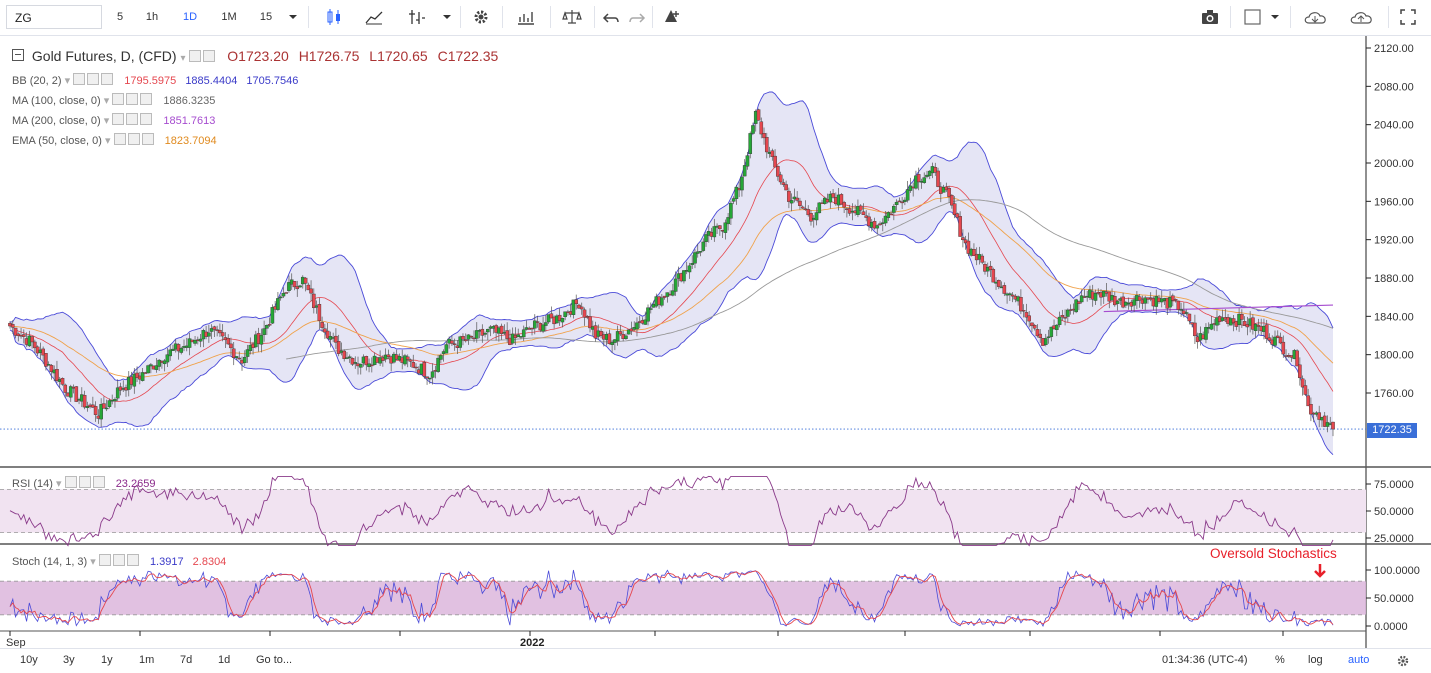 Image resolution: width=1431 pixels, height=673 pixels. Describe the element at coordinates (532, 642) in the screenshot. I see `time-label: 2022` at that location.